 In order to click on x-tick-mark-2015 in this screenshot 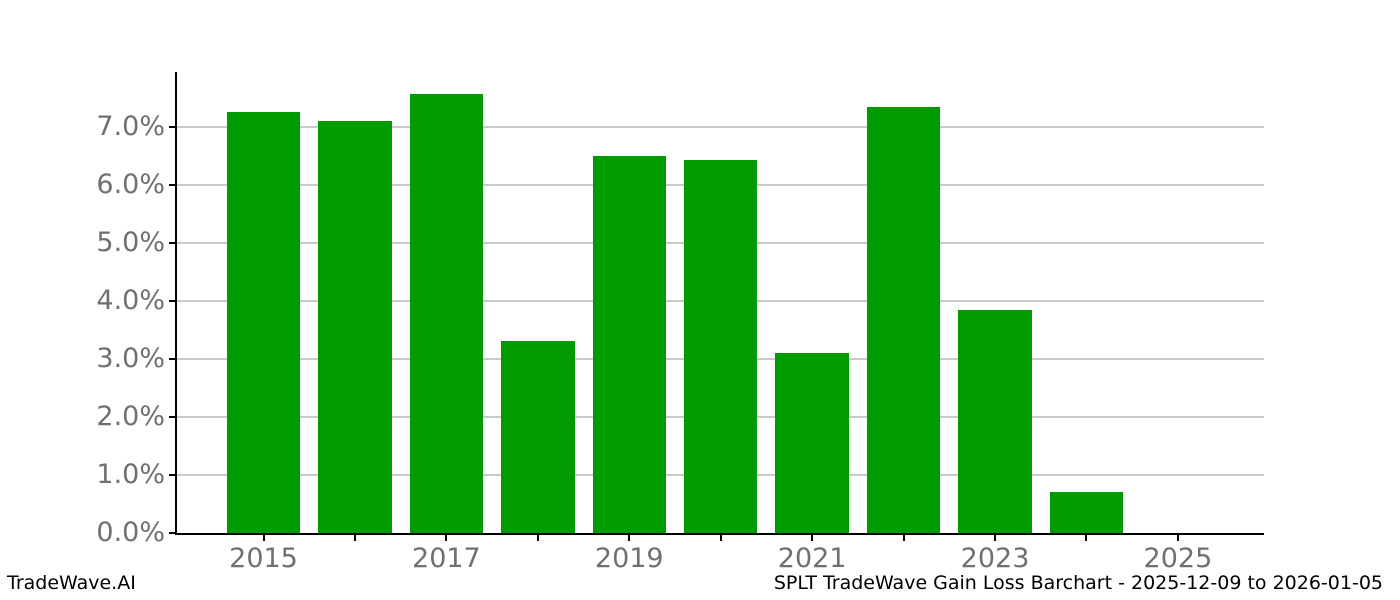, I will do `click(263, 538)`.